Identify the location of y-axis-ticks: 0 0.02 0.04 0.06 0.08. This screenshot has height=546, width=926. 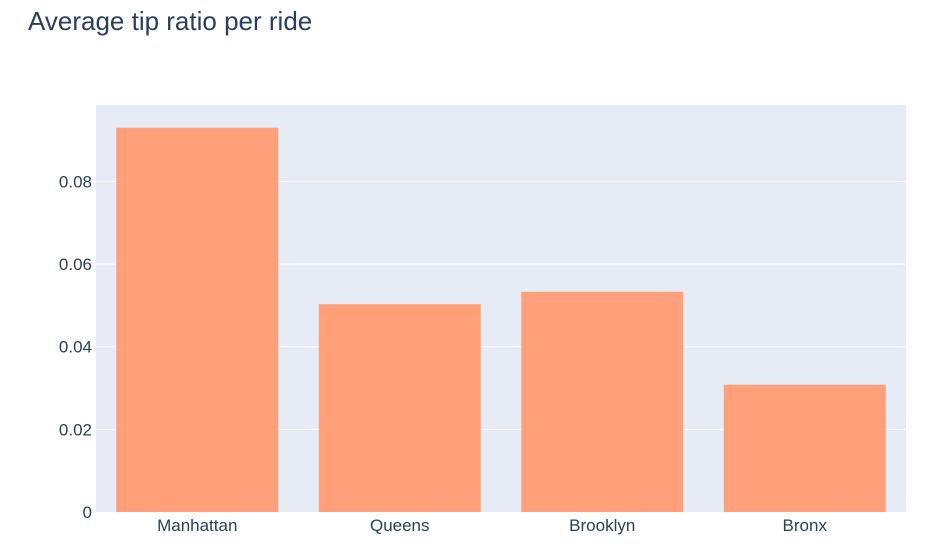
(75, 347).